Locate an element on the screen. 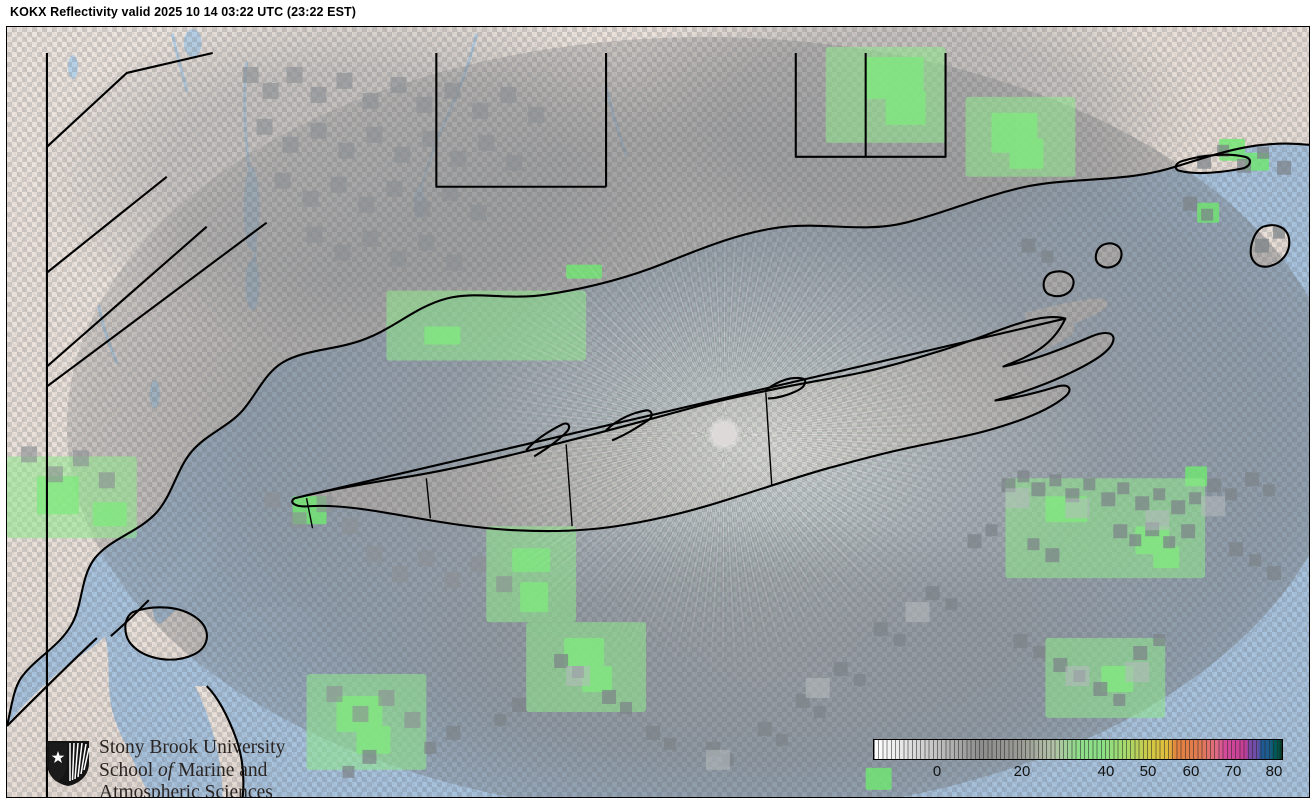 The height and width of the screenshot is (811, 1316). logo-line-1: Stony Brook University is located at coordinates (192, 747).